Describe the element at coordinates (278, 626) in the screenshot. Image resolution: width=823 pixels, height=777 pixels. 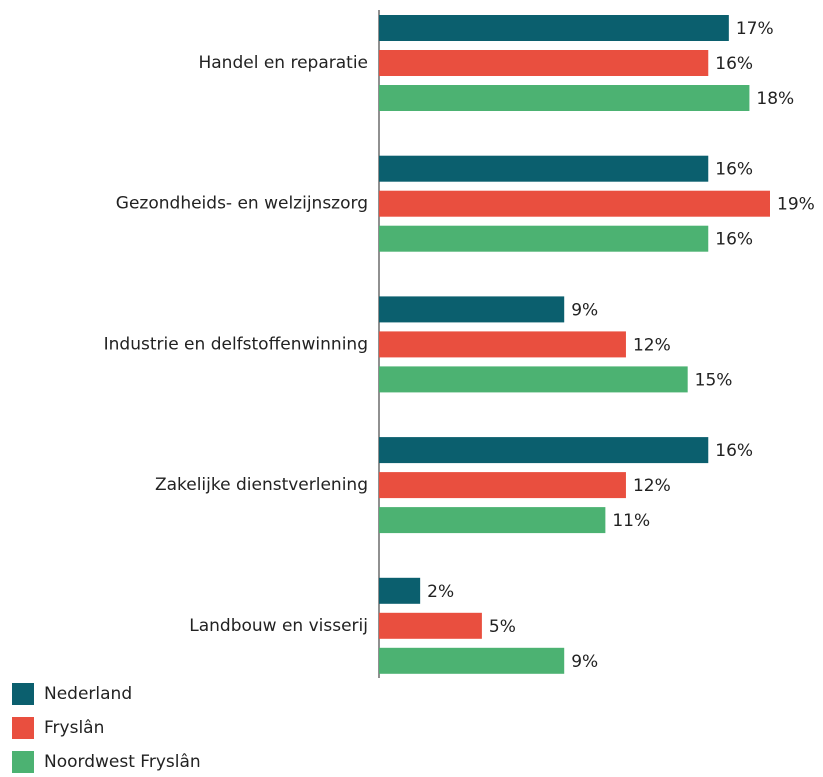
I see `category-label: Landbouw en visserij` at that location.